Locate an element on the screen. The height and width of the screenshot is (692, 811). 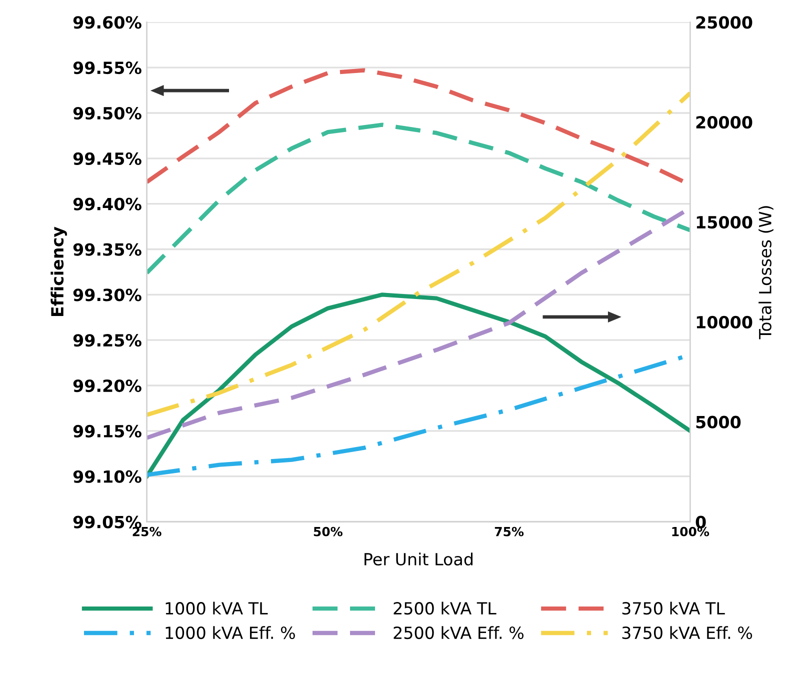
x-tick-label: 100% is located at coordinates (691, 531).